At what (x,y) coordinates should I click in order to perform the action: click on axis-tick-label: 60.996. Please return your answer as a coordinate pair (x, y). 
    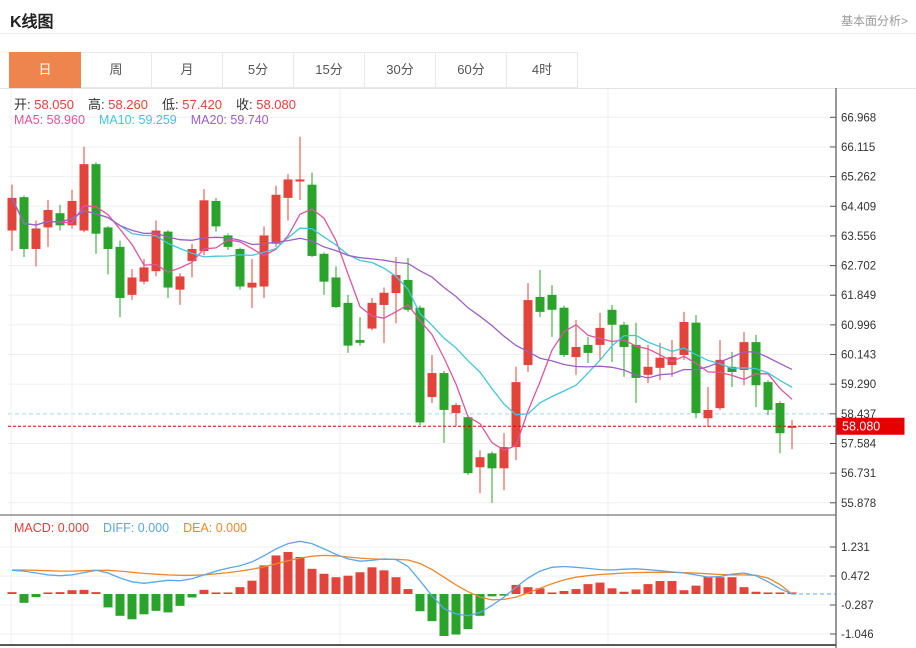
    Looking at the image, I should click on (858, 326).